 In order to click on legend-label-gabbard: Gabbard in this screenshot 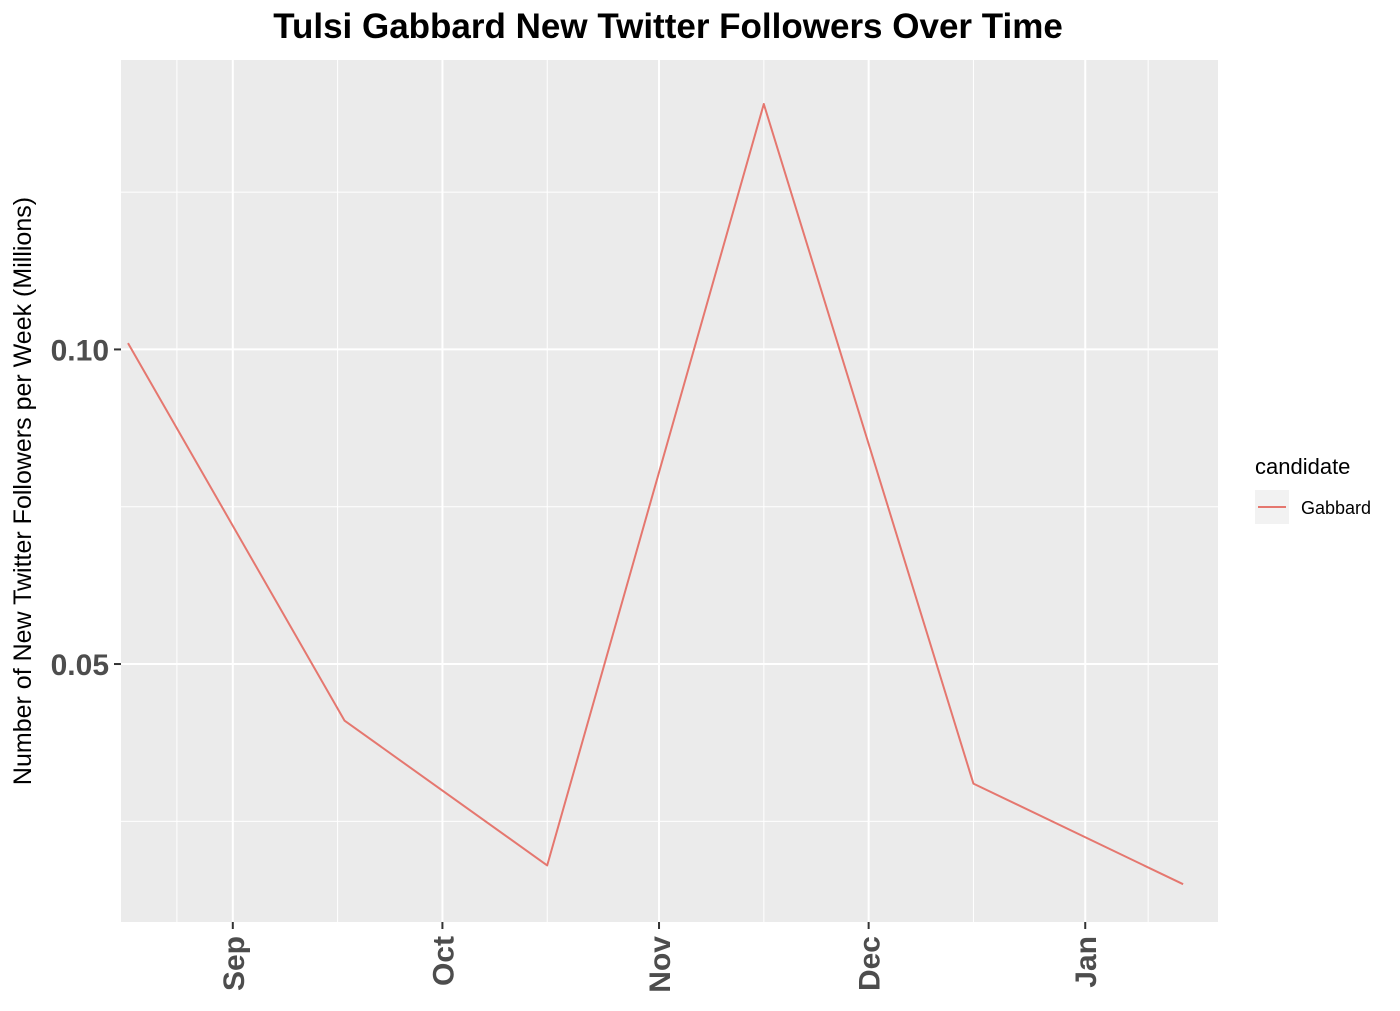, I will do `click(1336, 508)`.